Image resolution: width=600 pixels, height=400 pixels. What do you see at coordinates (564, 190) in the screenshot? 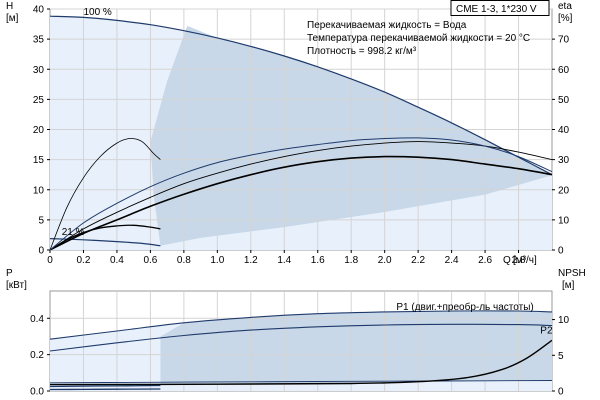
I see `top-y-right-tick-label: 20` at bounding box center [564, 190].